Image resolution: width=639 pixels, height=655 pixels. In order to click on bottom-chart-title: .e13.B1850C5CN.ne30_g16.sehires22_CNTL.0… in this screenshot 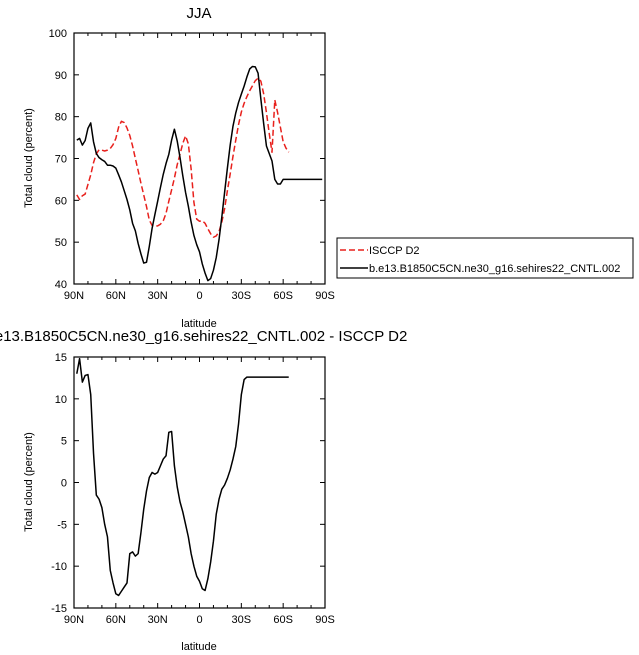, I will do `click(203, 336)`.